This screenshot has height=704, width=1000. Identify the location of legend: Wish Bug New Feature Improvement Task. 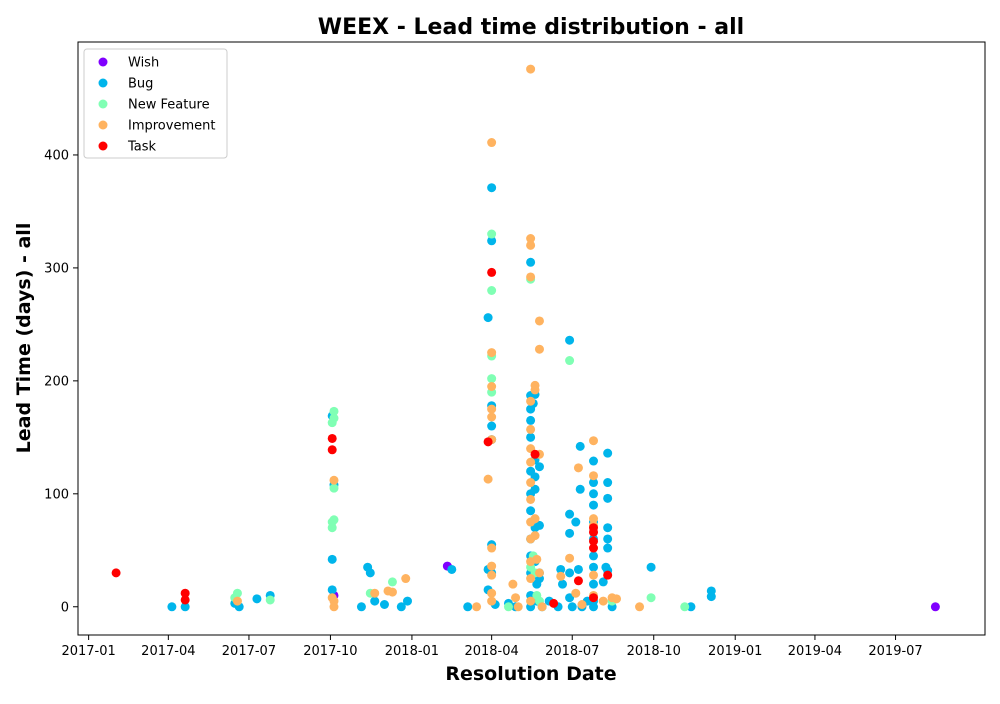
(155, 103).